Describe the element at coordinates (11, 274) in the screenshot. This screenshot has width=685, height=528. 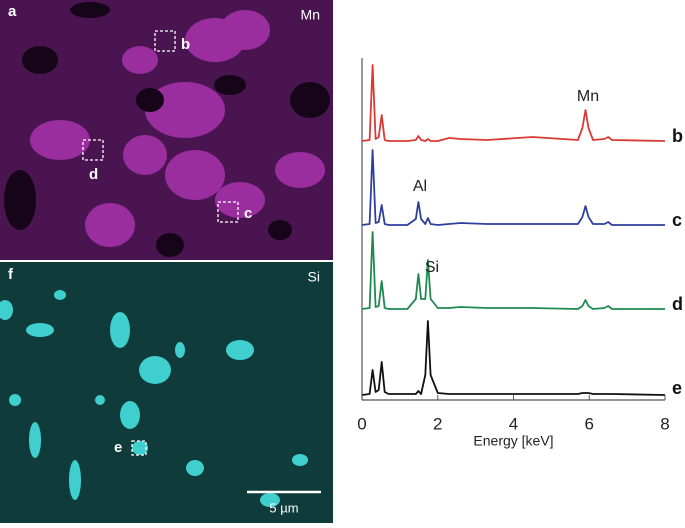
I see `panel-label: f` at that location.